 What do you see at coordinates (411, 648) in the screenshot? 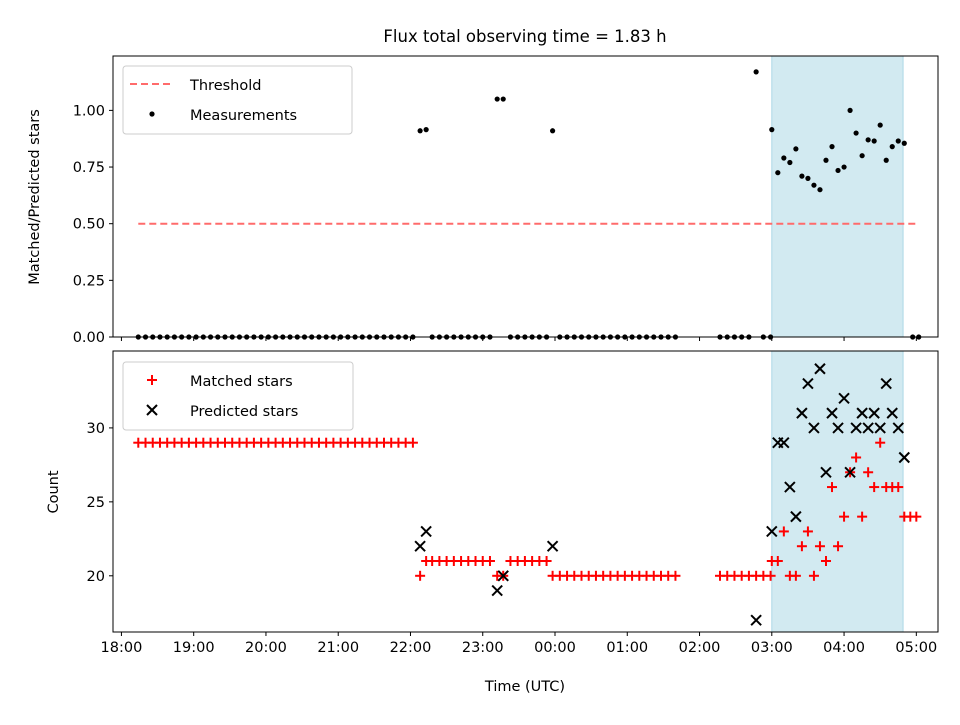
I see `x-tick-label: 22:00` at bounding box center [411, 648].